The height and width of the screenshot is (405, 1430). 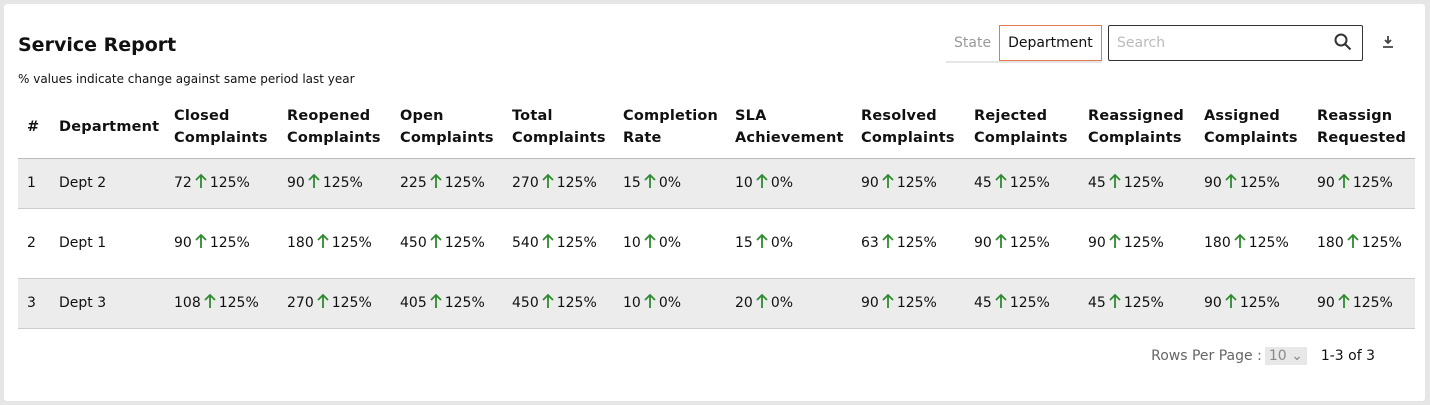 I want to click on toggle-option: State, so click(x=973, y=43).